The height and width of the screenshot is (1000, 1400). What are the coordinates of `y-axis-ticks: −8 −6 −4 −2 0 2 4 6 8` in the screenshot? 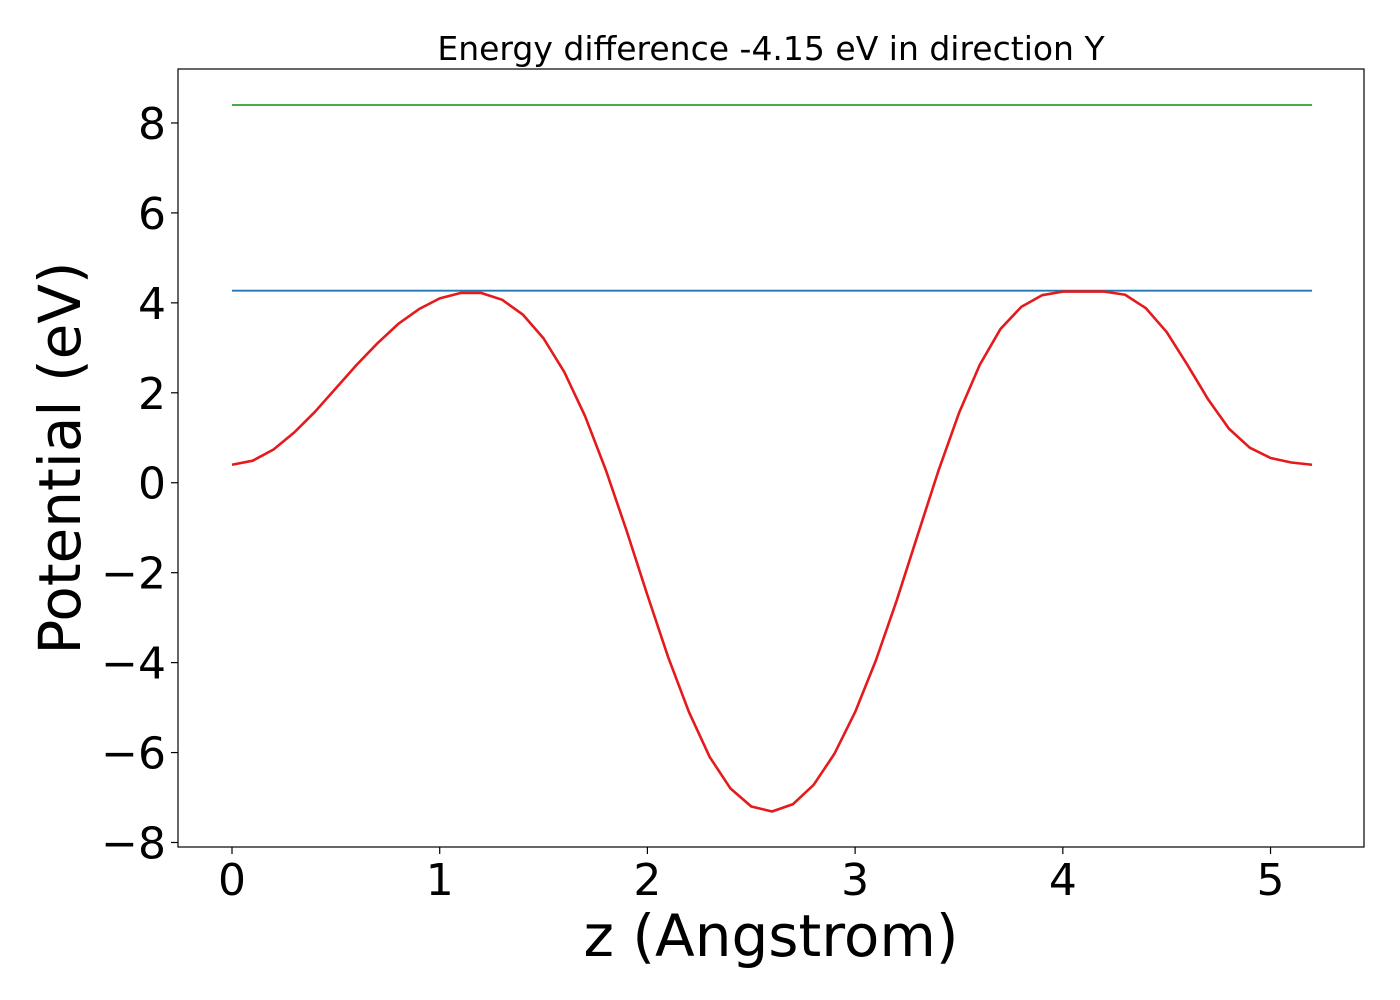 It's located at (139, 484).